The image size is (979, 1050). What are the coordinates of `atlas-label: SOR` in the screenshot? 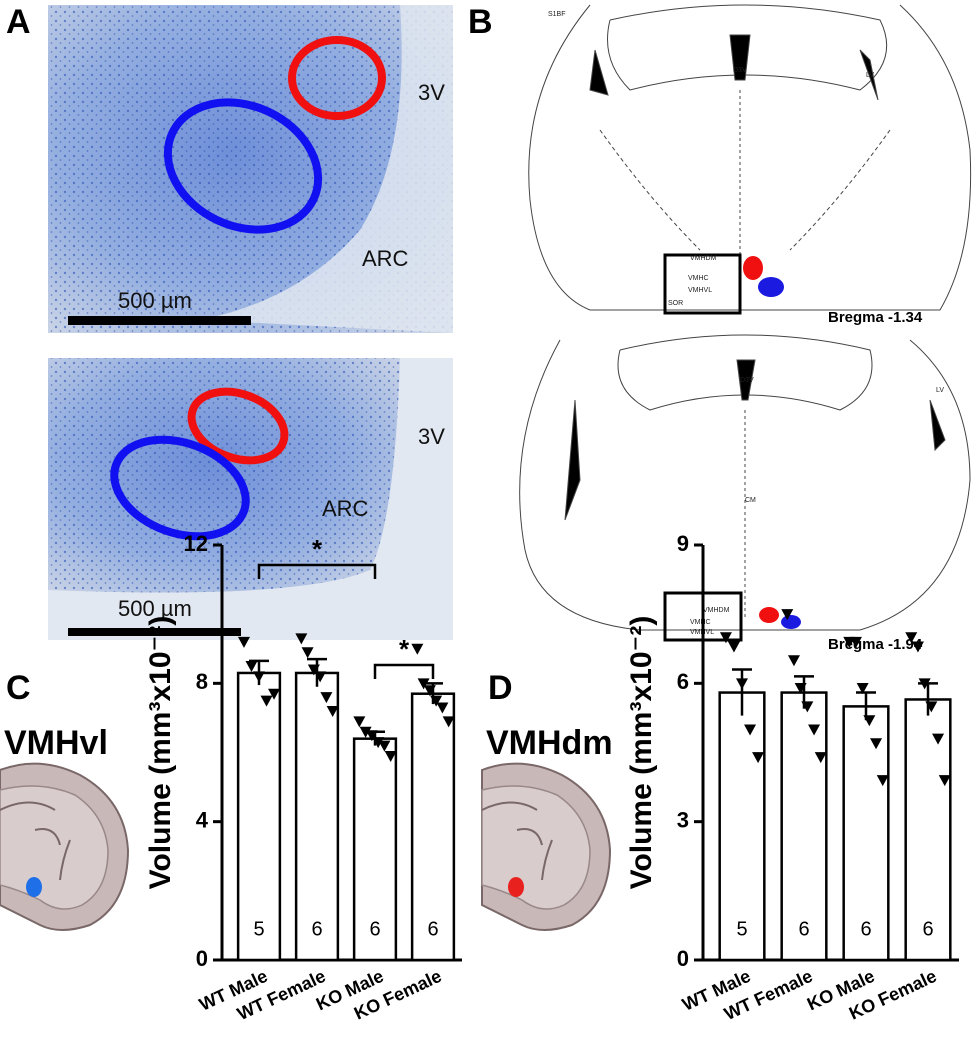 It's located at (675, 303).